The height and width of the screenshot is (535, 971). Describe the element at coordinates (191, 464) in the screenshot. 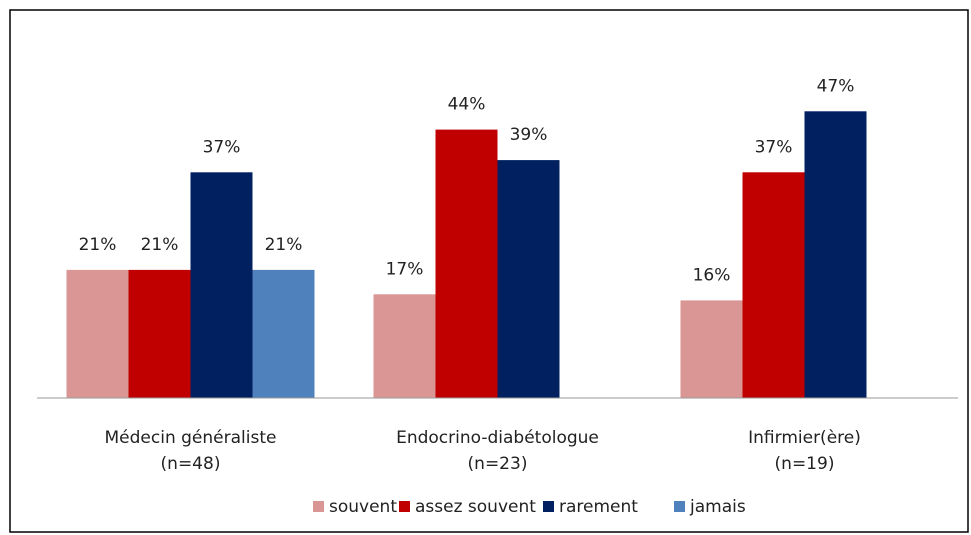

I see `x-tick-label: (n=48)` at that location.